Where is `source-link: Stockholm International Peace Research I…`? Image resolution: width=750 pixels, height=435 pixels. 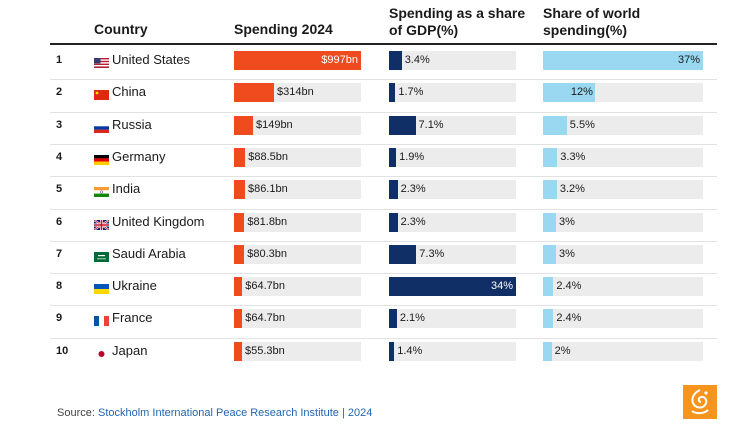 source-link: Stockholm International Peace Research I… is located at coordinates (235, 413).